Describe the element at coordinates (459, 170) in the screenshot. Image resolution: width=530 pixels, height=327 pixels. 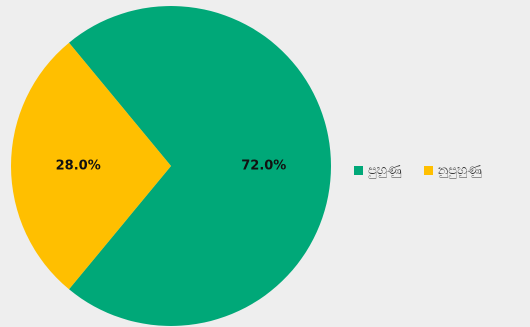
I see `legend-label-untrained: නුපුහුණු` at that location.